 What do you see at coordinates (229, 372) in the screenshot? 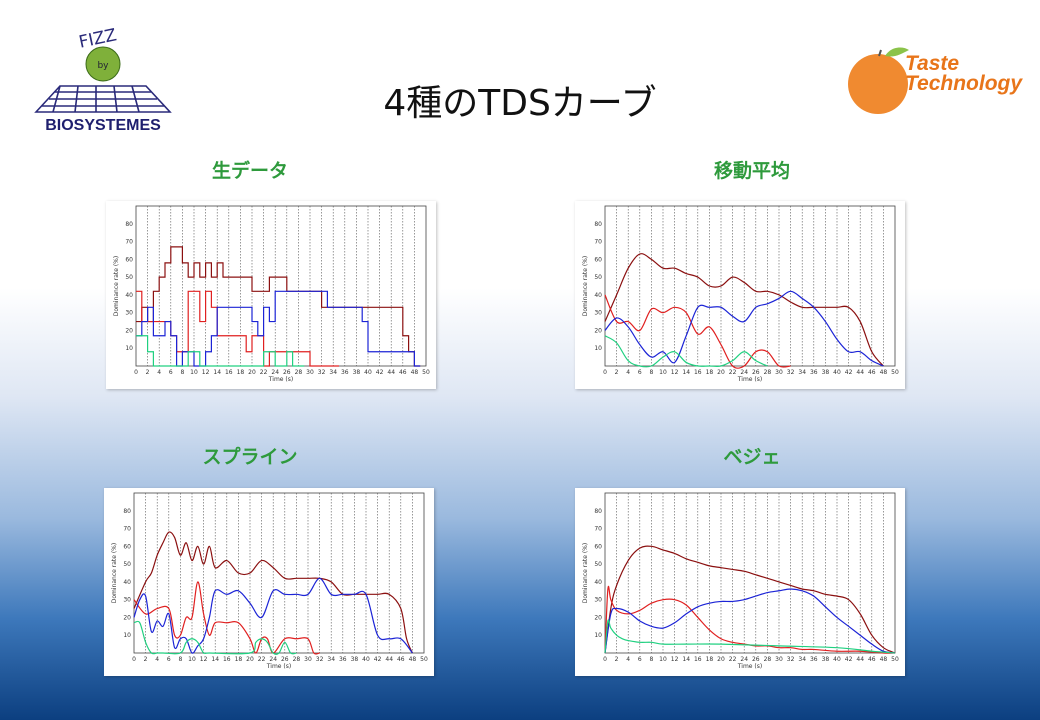
I see `x-tick-label: 16` at bounding box center [229, 372].